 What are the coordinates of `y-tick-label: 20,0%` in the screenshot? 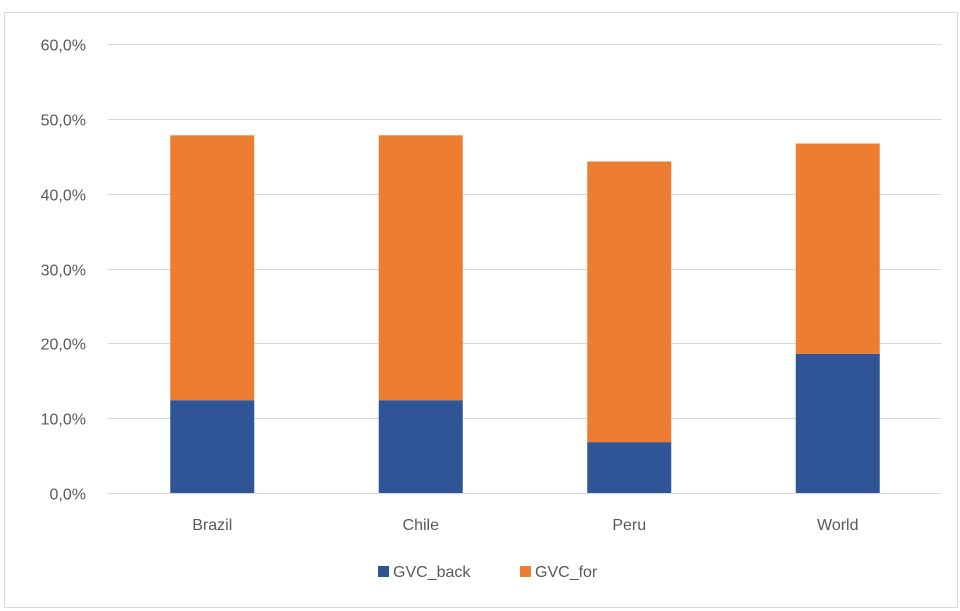 It's located at (63, 345).